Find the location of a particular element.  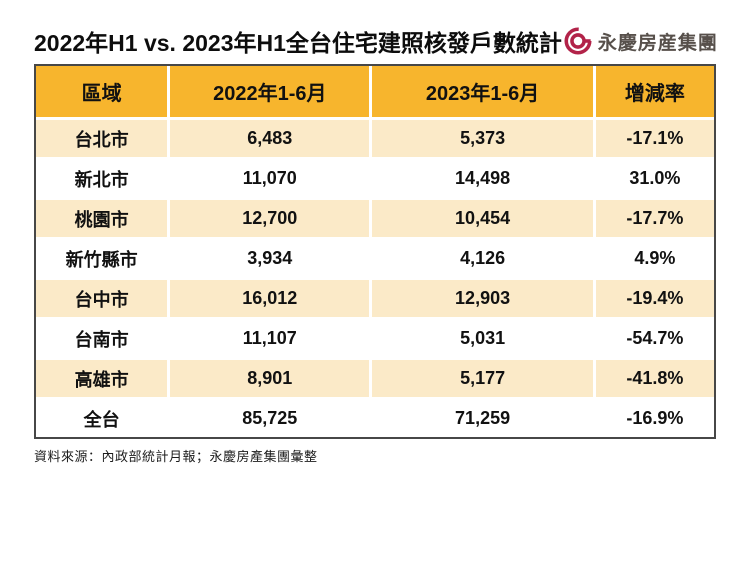

header-row: 區域 2022年1-6月 2023年1-6月 增減率 is located at coordinates (375, 93).